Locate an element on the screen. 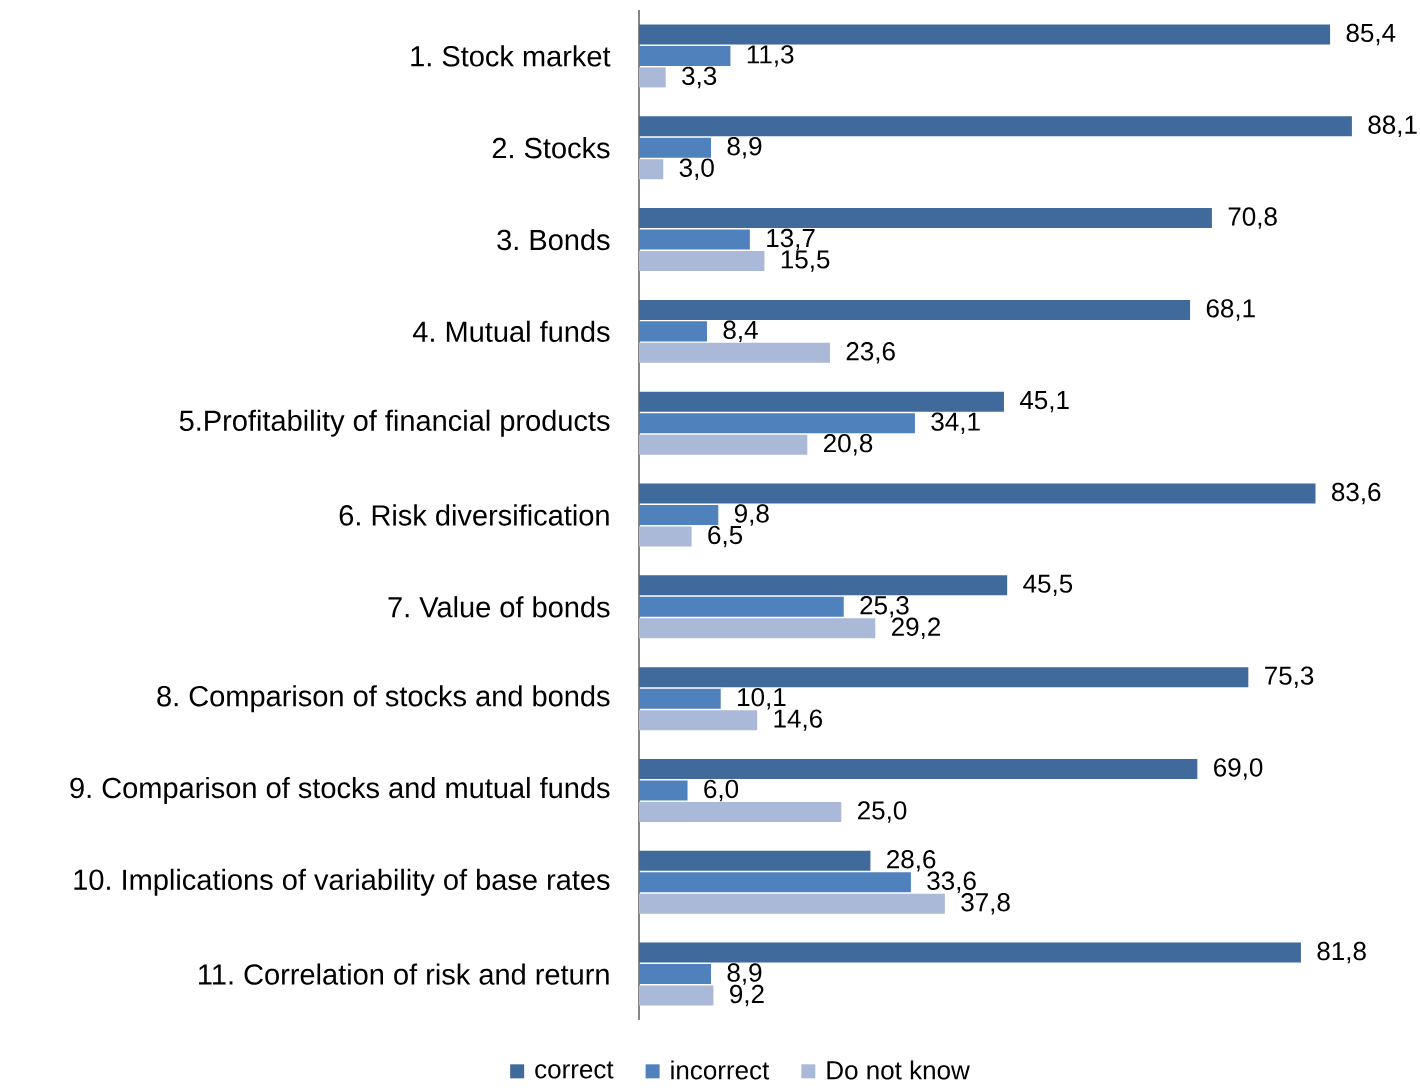  data-label: 45,5 is located at coordinates (1048, 585).